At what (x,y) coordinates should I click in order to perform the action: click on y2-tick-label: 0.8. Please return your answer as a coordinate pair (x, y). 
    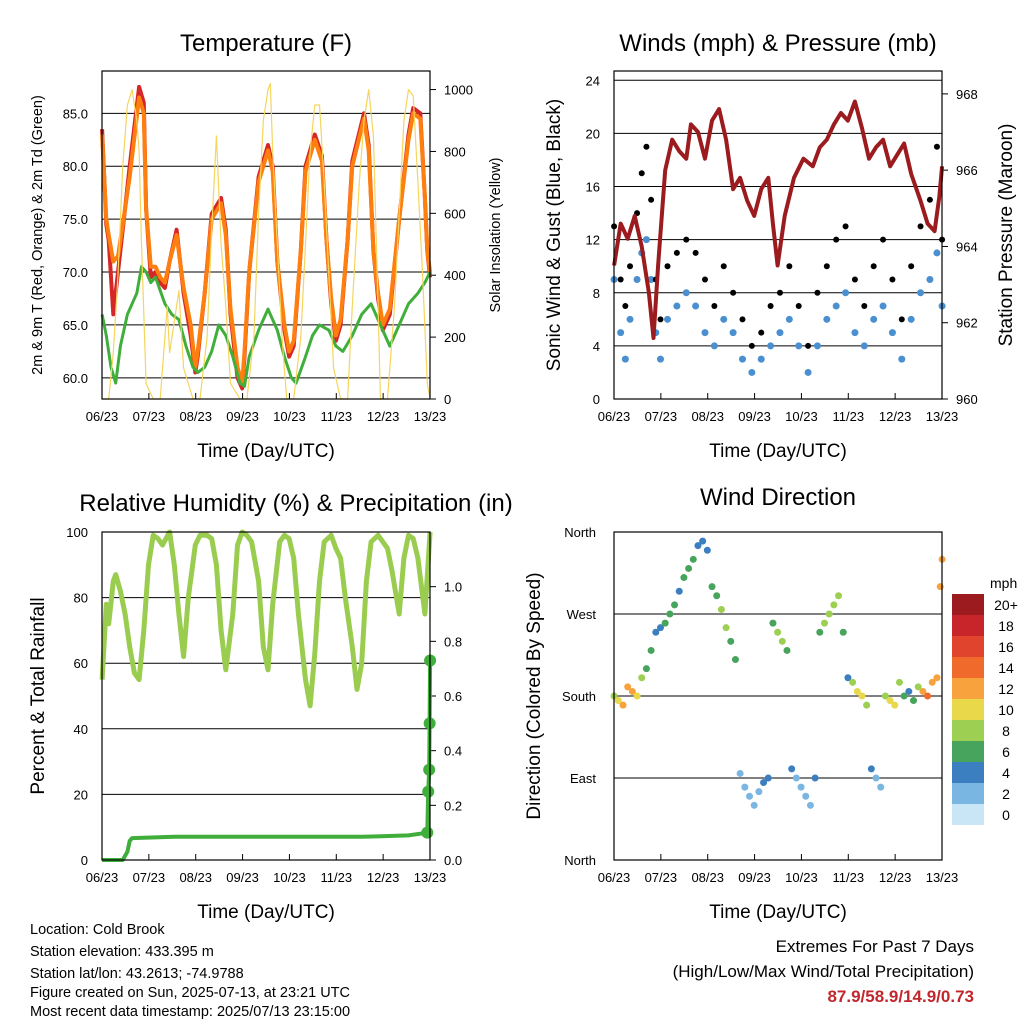
    Looking at the image, I should click on (453, 641).